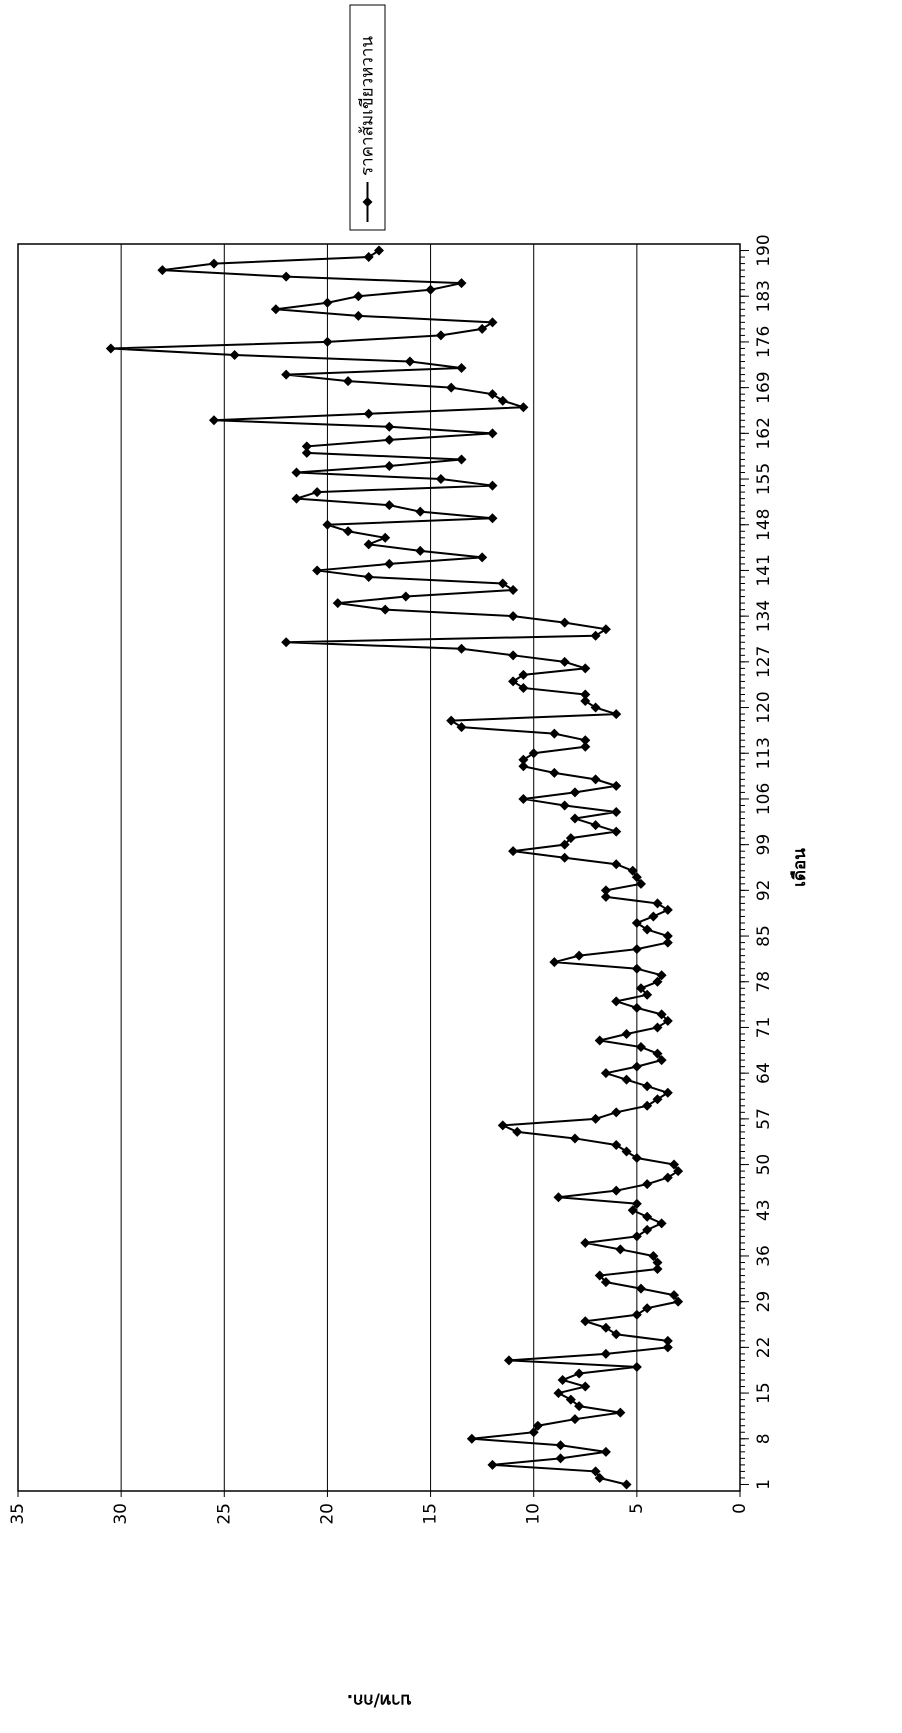 This screenshot has height=1733, width=902. I want to click on y-tick-label: 5, so click(637, 1508).